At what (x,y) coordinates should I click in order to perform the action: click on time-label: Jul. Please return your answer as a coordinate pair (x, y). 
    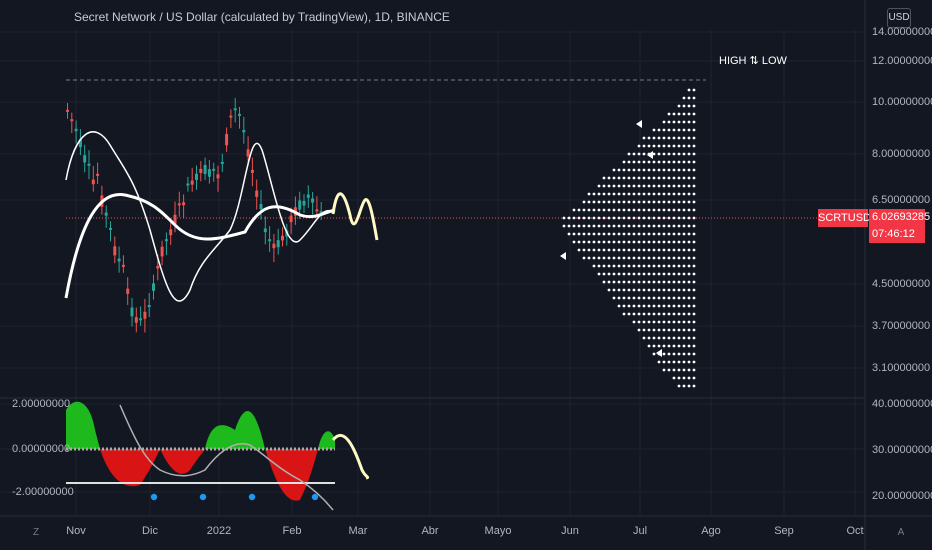
    Looking at the image, I should click on (640, 531).